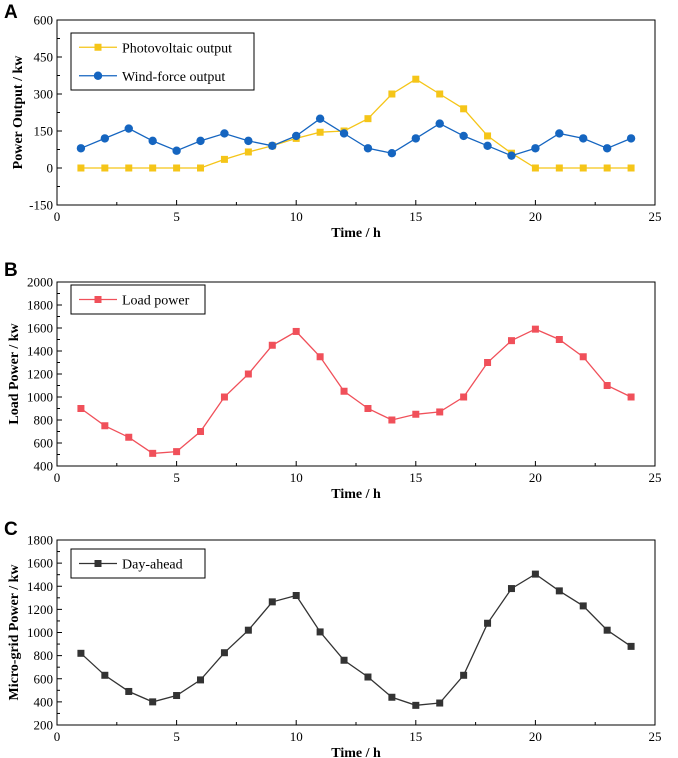 The height and width of the screenshot is (758, 678). I want to click on y-tick-label: 2000, so click(40, 282).